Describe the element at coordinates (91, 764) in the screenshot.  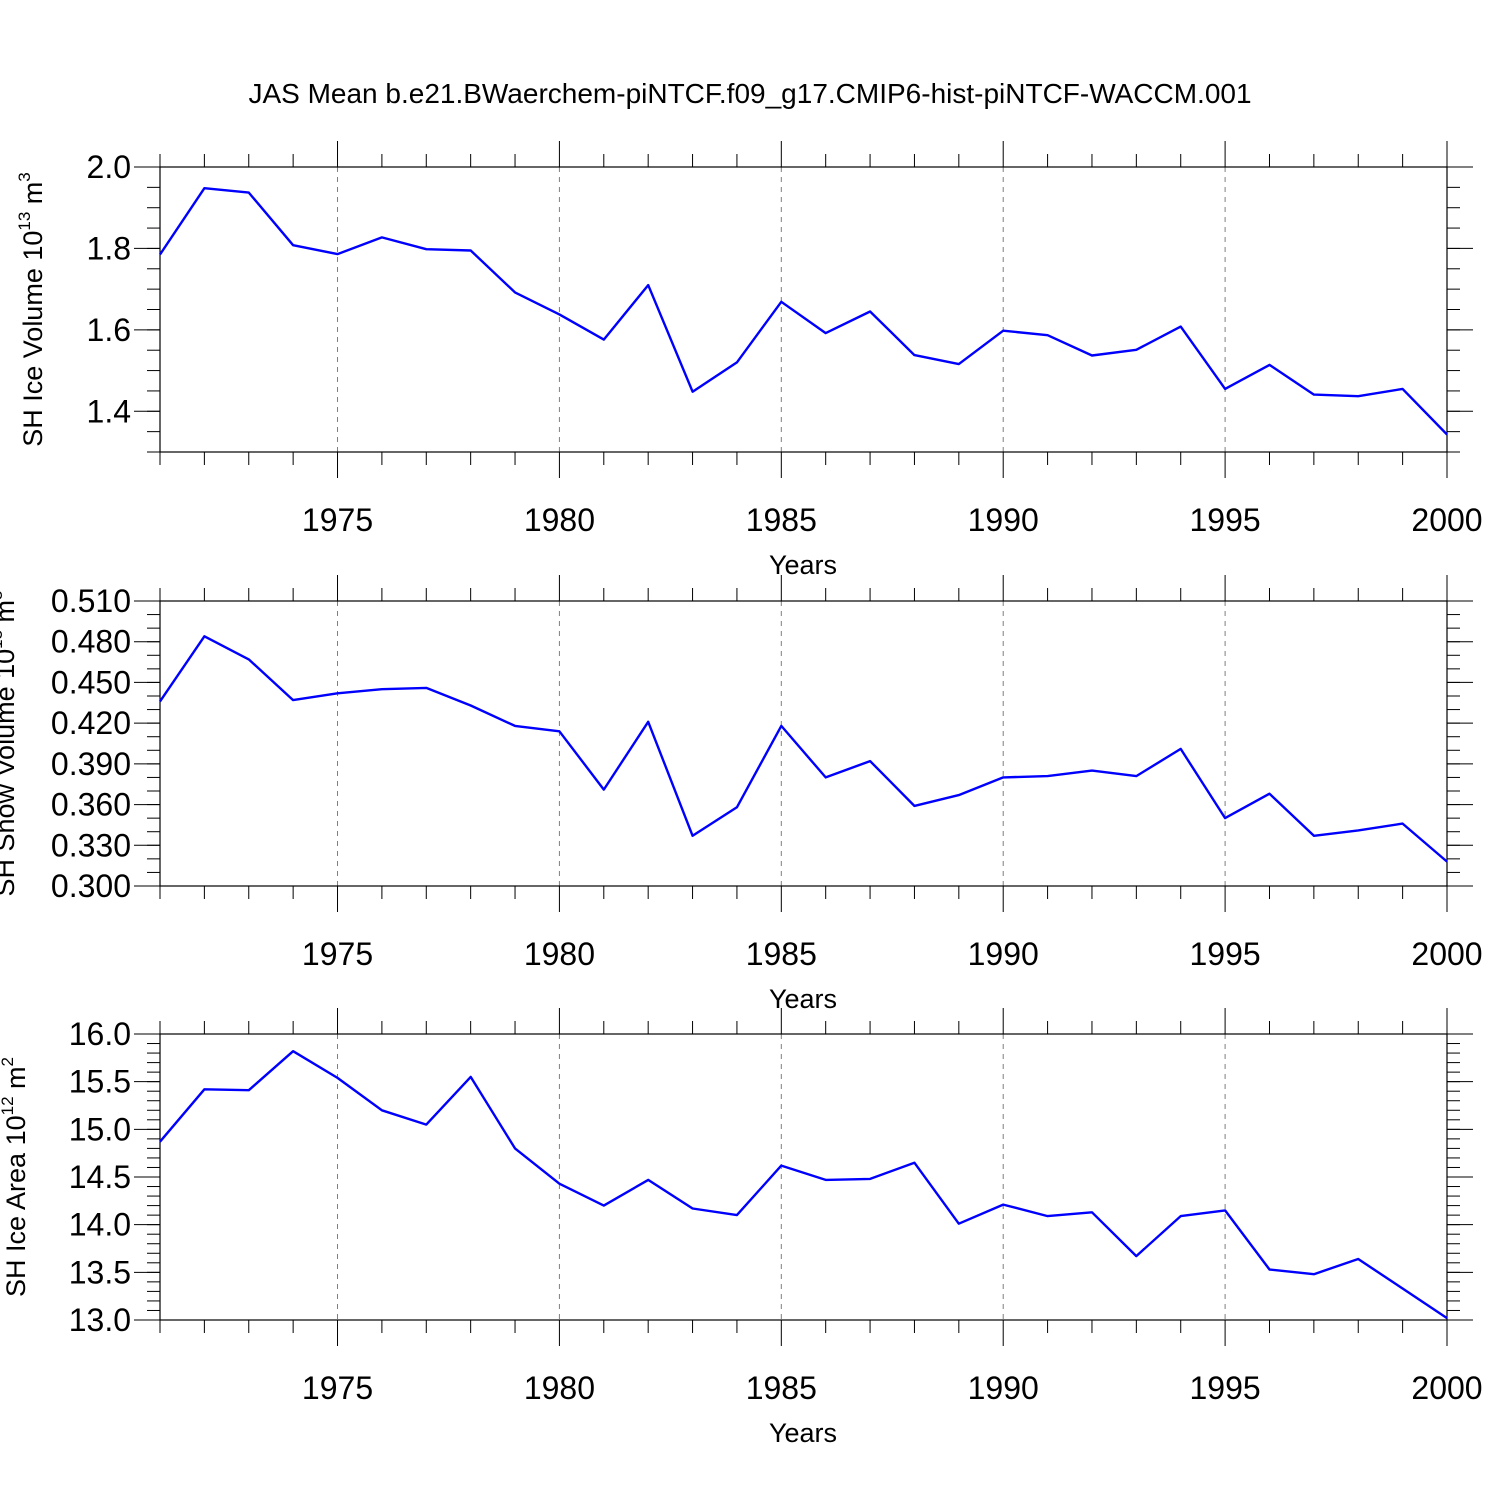
I see `y-tick-label: 0.390` at that location.